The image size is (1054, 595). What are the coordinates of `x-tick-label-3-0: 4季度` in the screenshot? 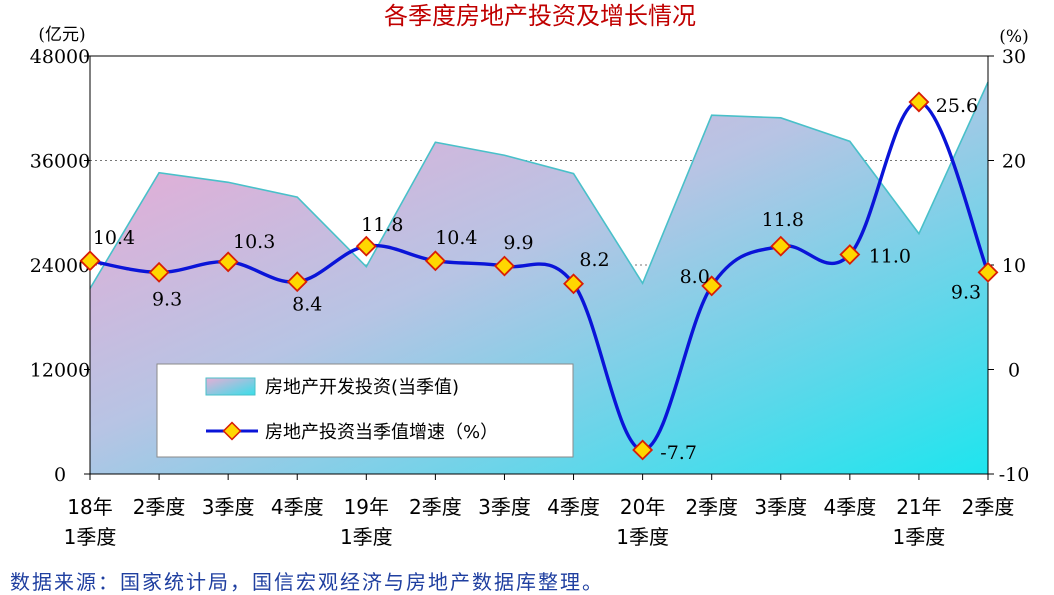 It's located at (297, 507).